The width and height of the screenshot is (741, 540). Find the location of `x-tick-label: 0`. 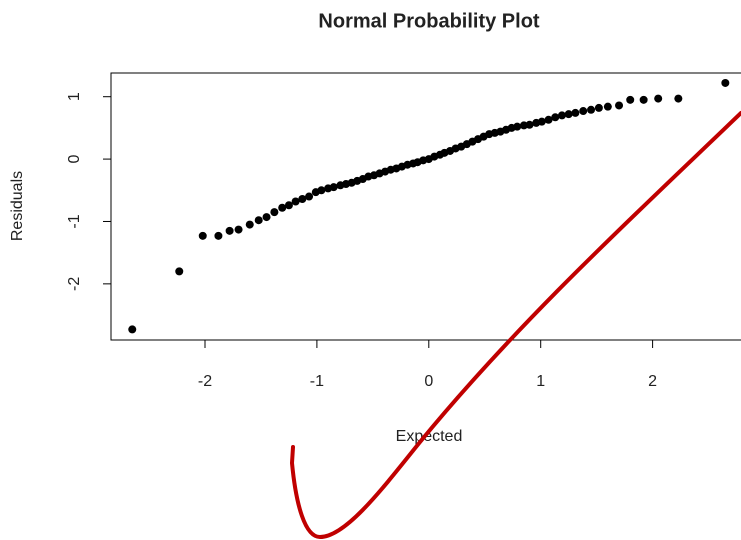

x-tick-label: 0 is located at coordinates (428, 381).